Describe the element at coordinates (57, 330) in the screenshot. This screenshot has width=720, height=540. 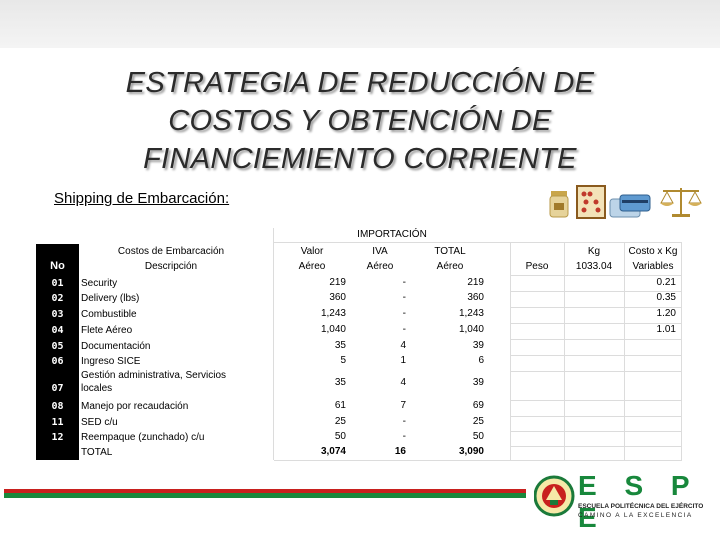
I see `row-no: 04` at that location.